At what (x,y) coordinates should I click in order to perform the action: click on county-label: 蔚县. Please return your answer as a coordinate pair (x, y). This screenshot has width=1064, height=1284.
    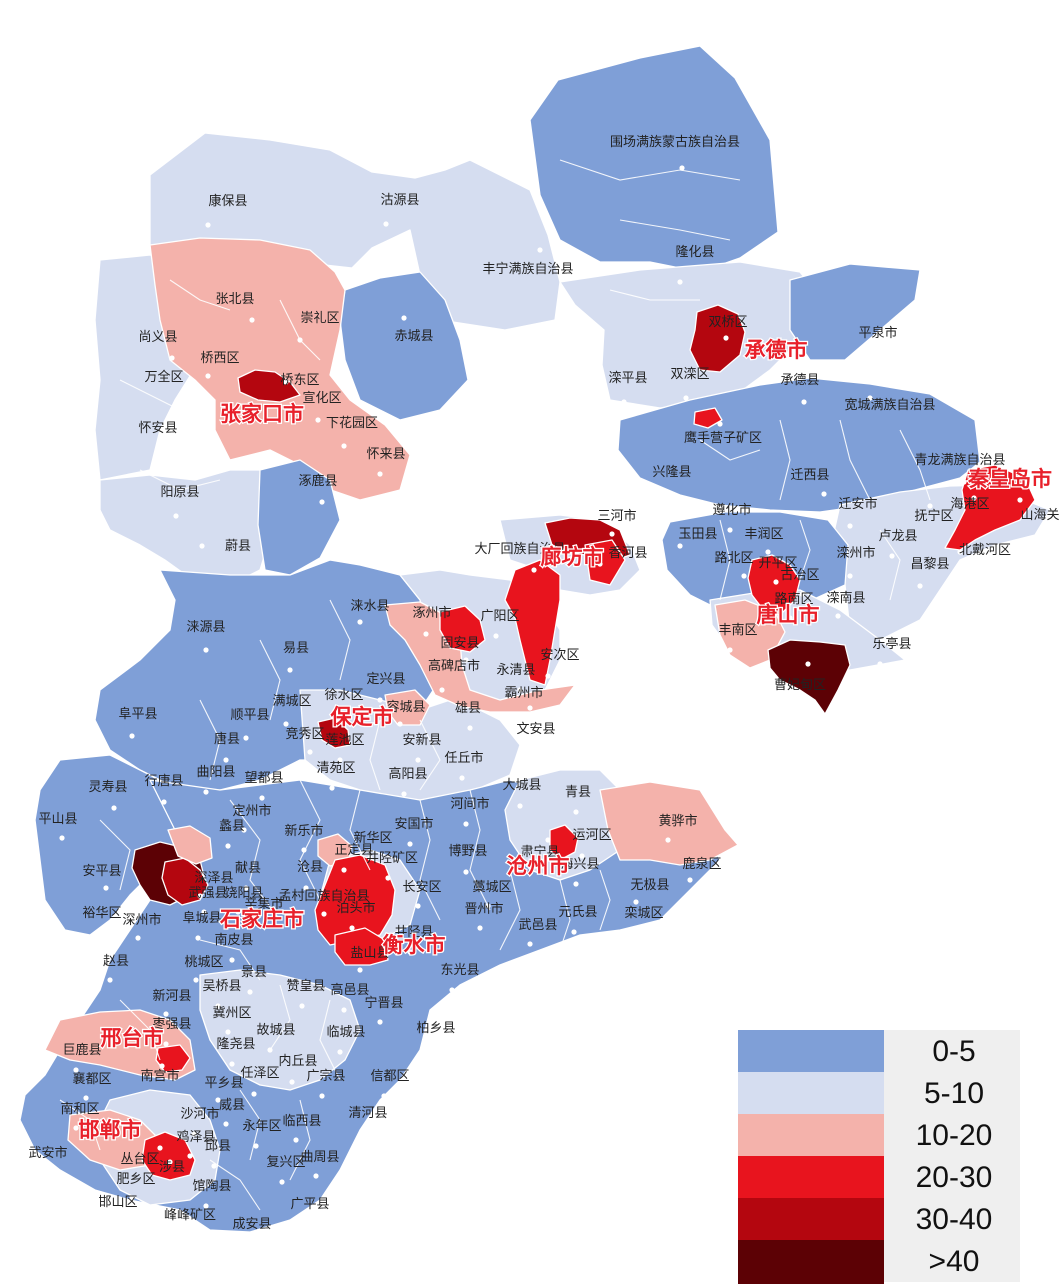
    Looking at the image, I should click on (238, 546).